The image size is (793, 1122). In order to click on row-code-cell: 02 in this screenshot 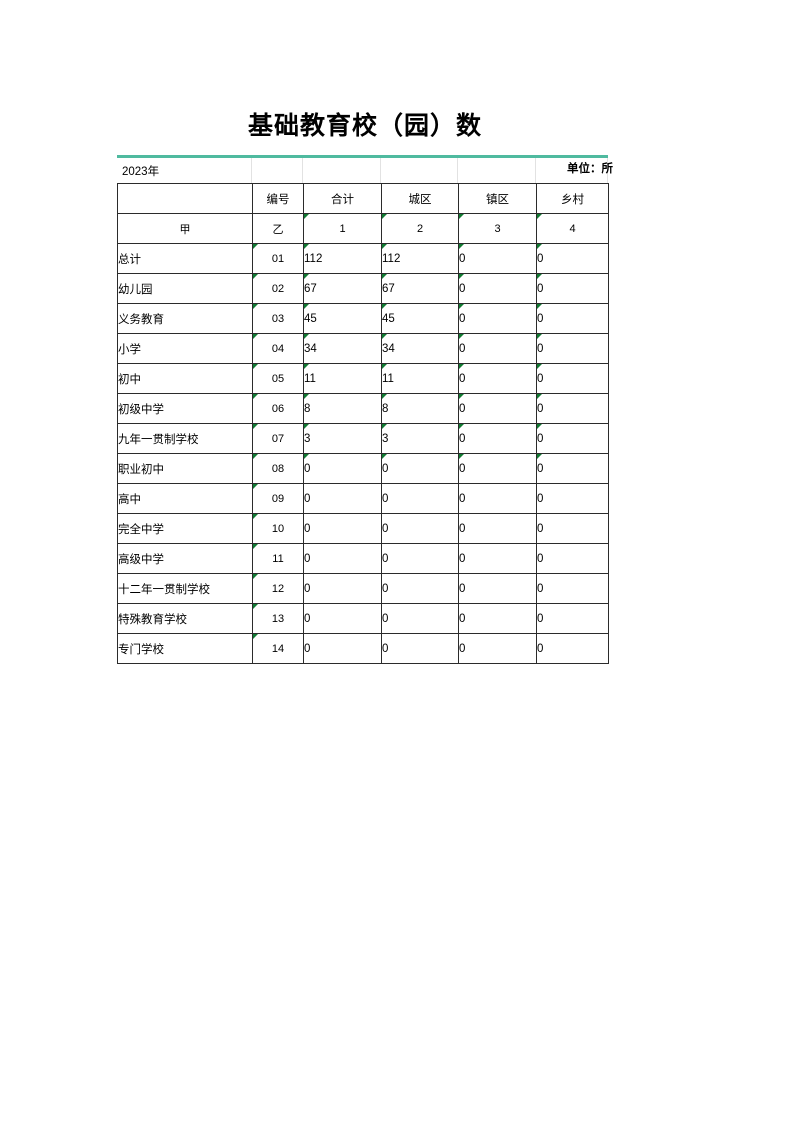, I will do `click(278, 288)`.